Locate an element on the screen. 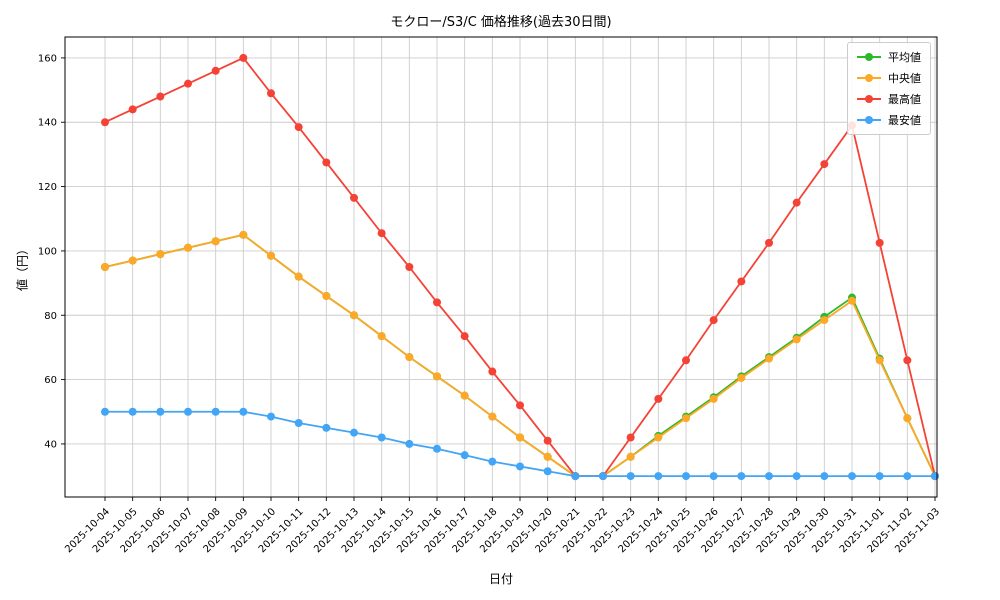  legend-entry-highest: 最高値 is located at coordinates (889, 99).